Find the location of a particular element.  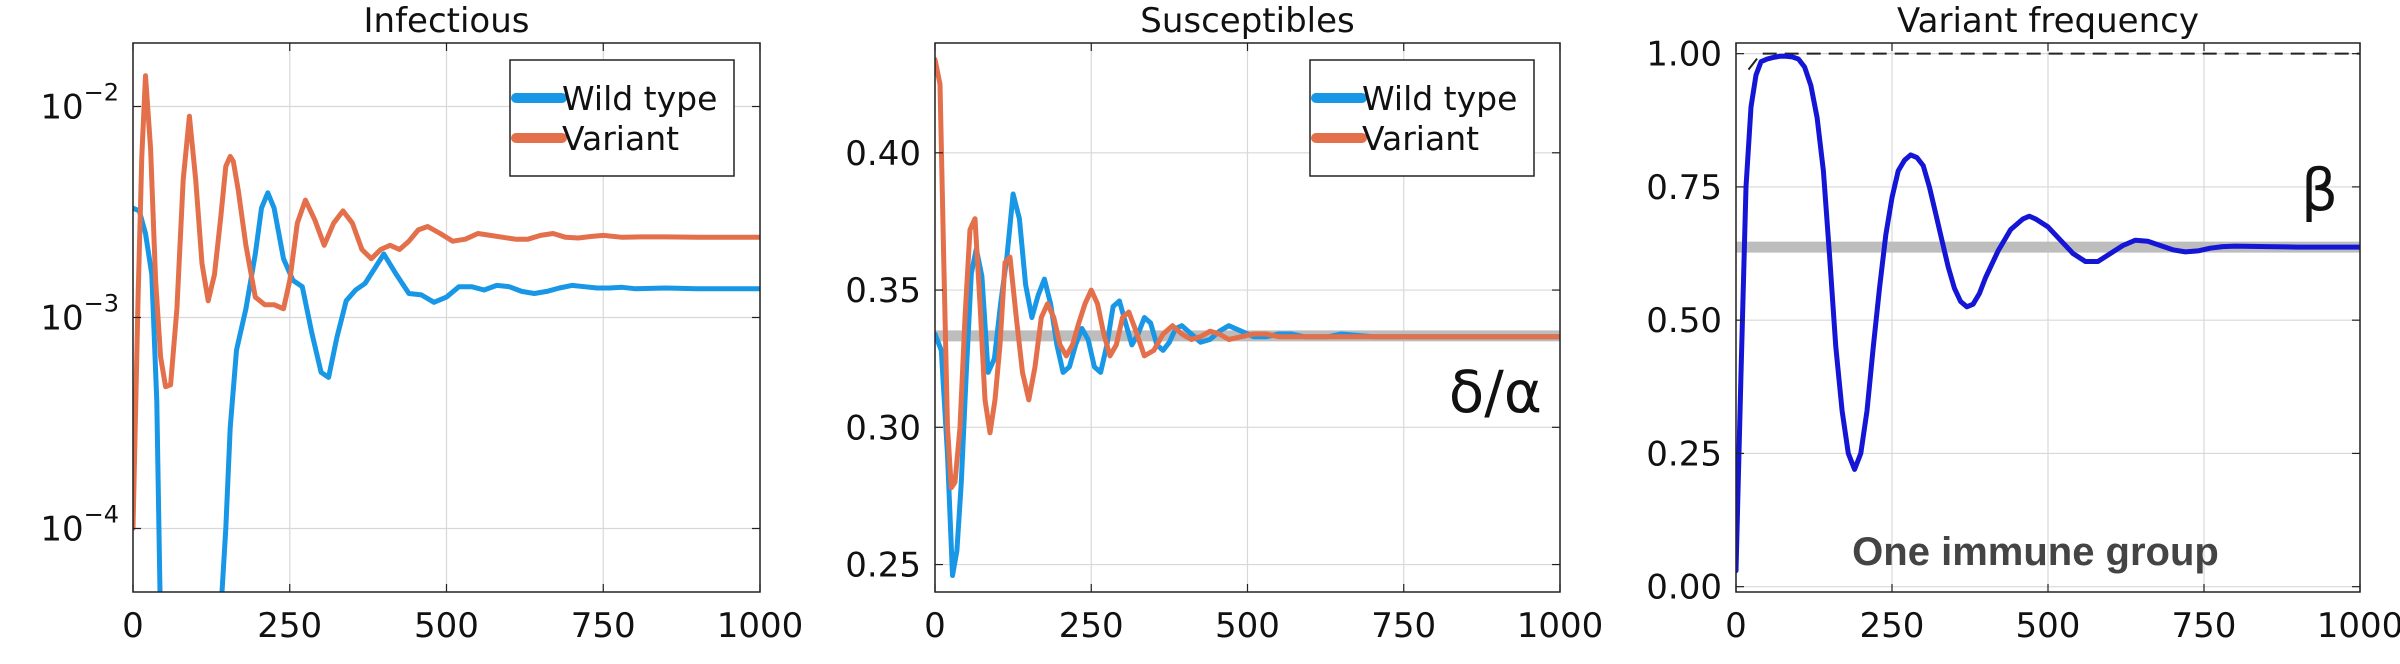

chart-title: Susceptibles is located at coordinates (1247, 21).